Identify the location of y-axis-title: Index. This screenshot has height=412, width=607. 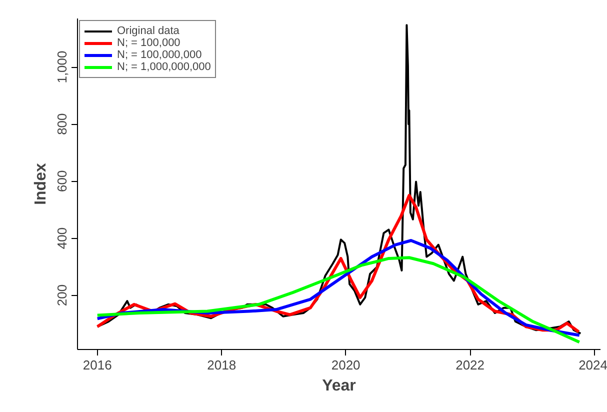
(41, 184).